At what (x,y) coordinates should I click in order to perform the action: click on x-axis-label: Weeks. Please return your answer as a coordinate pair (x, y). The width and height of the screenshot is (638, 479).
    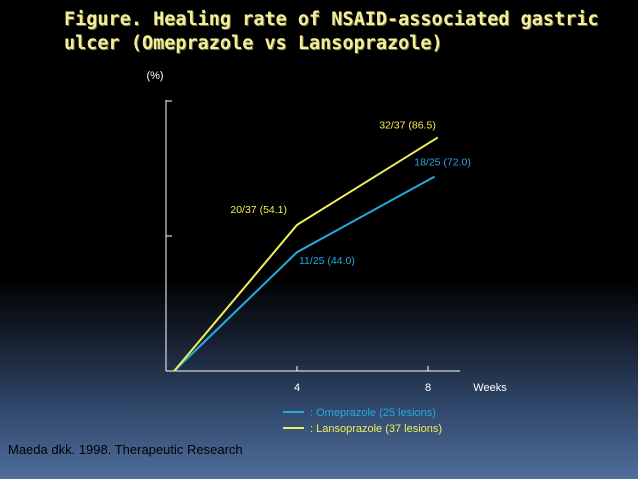
    Looking at the image, I should click on (490, 388).